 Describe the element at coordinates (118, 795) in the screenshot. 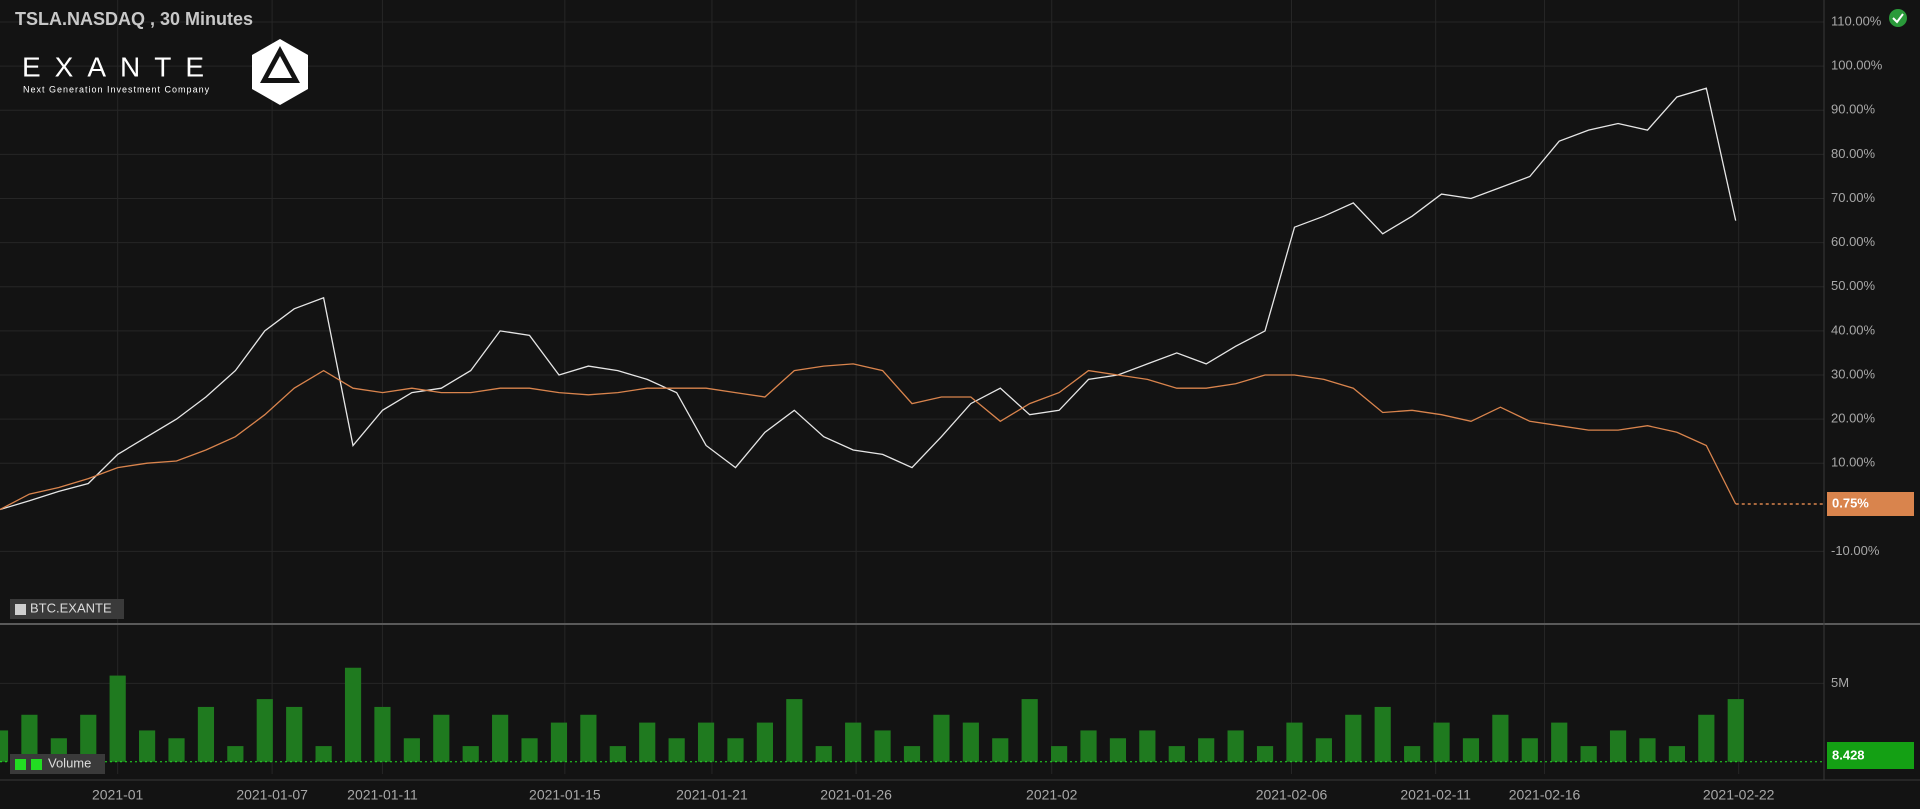

I see `x-tick-label: 2021-01` at that location.